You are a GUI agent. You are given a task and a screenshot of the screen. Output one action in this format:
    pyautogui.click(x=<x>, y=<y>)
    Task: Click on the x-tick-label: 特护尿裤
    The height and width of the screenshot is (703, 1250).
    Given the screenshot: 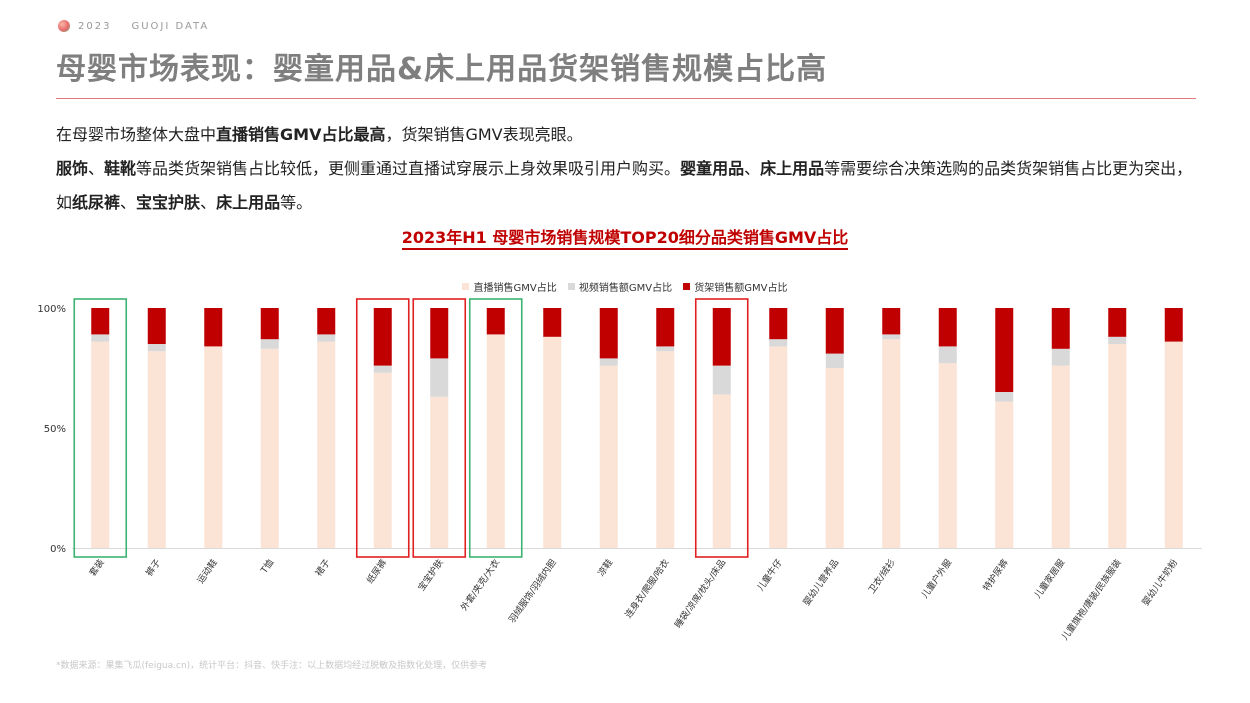 What is the action you would take?
    pyautogui.click(x=995, y=575)
    